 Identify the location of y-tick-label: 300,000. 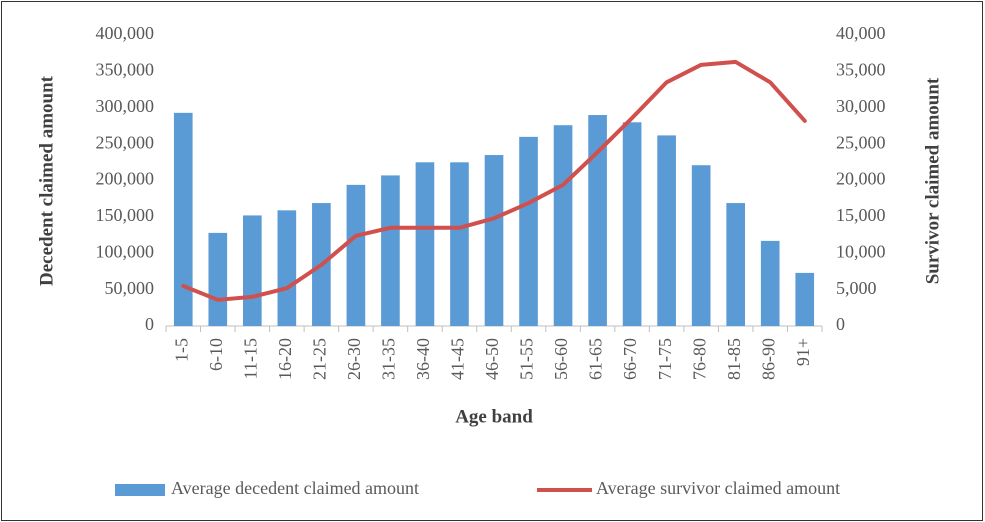
(125, 106).